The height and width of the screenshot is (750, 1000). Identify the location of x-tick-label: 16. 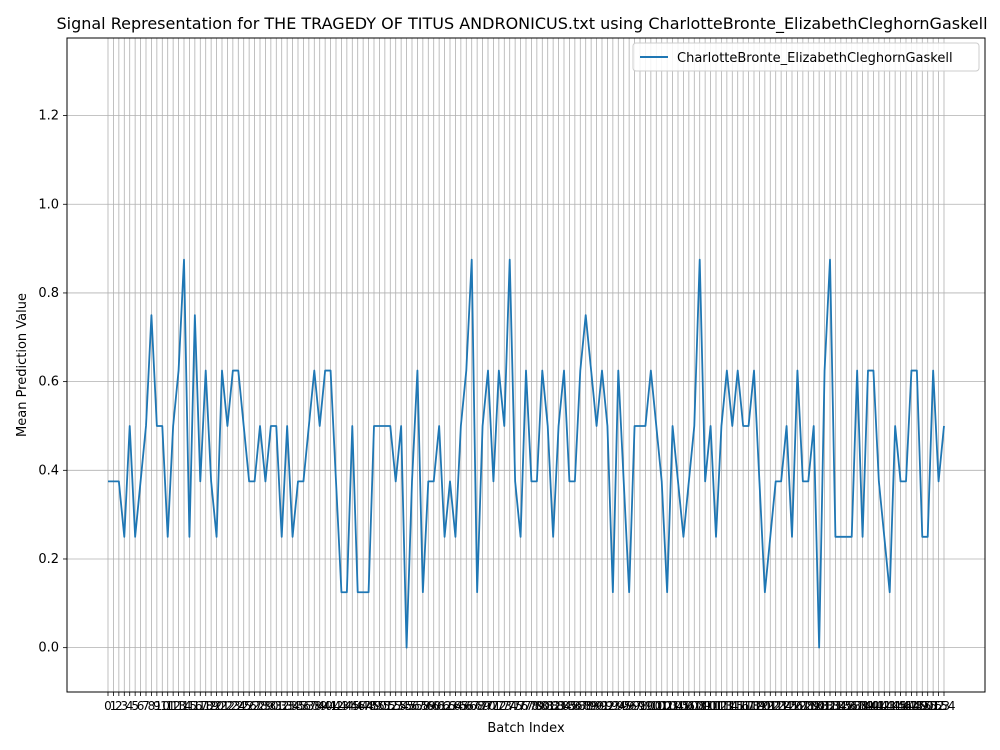
(194, 706).